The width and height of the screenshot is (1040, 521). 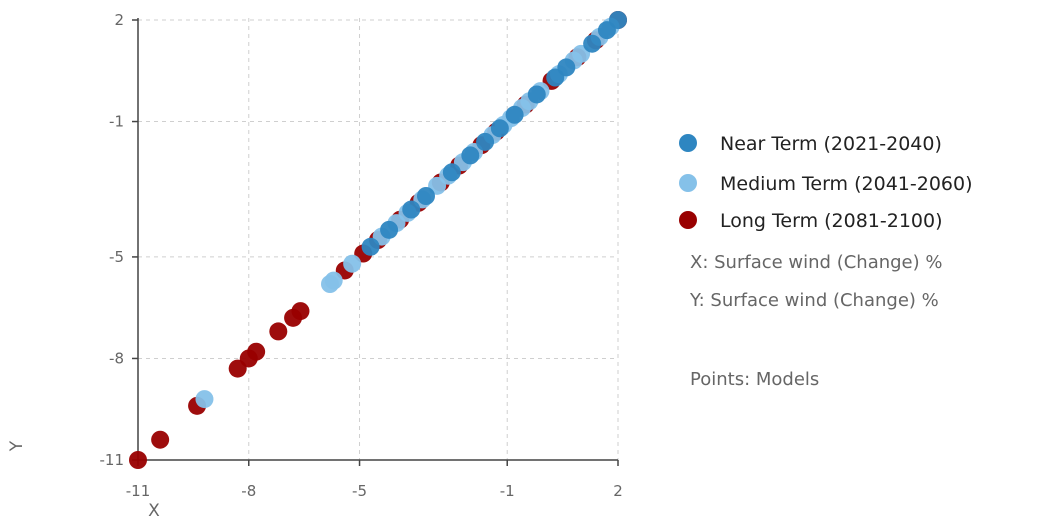 I want to click on legend-label-medium-term: Medium Term (2041-2060), so click(x=846, y=184).